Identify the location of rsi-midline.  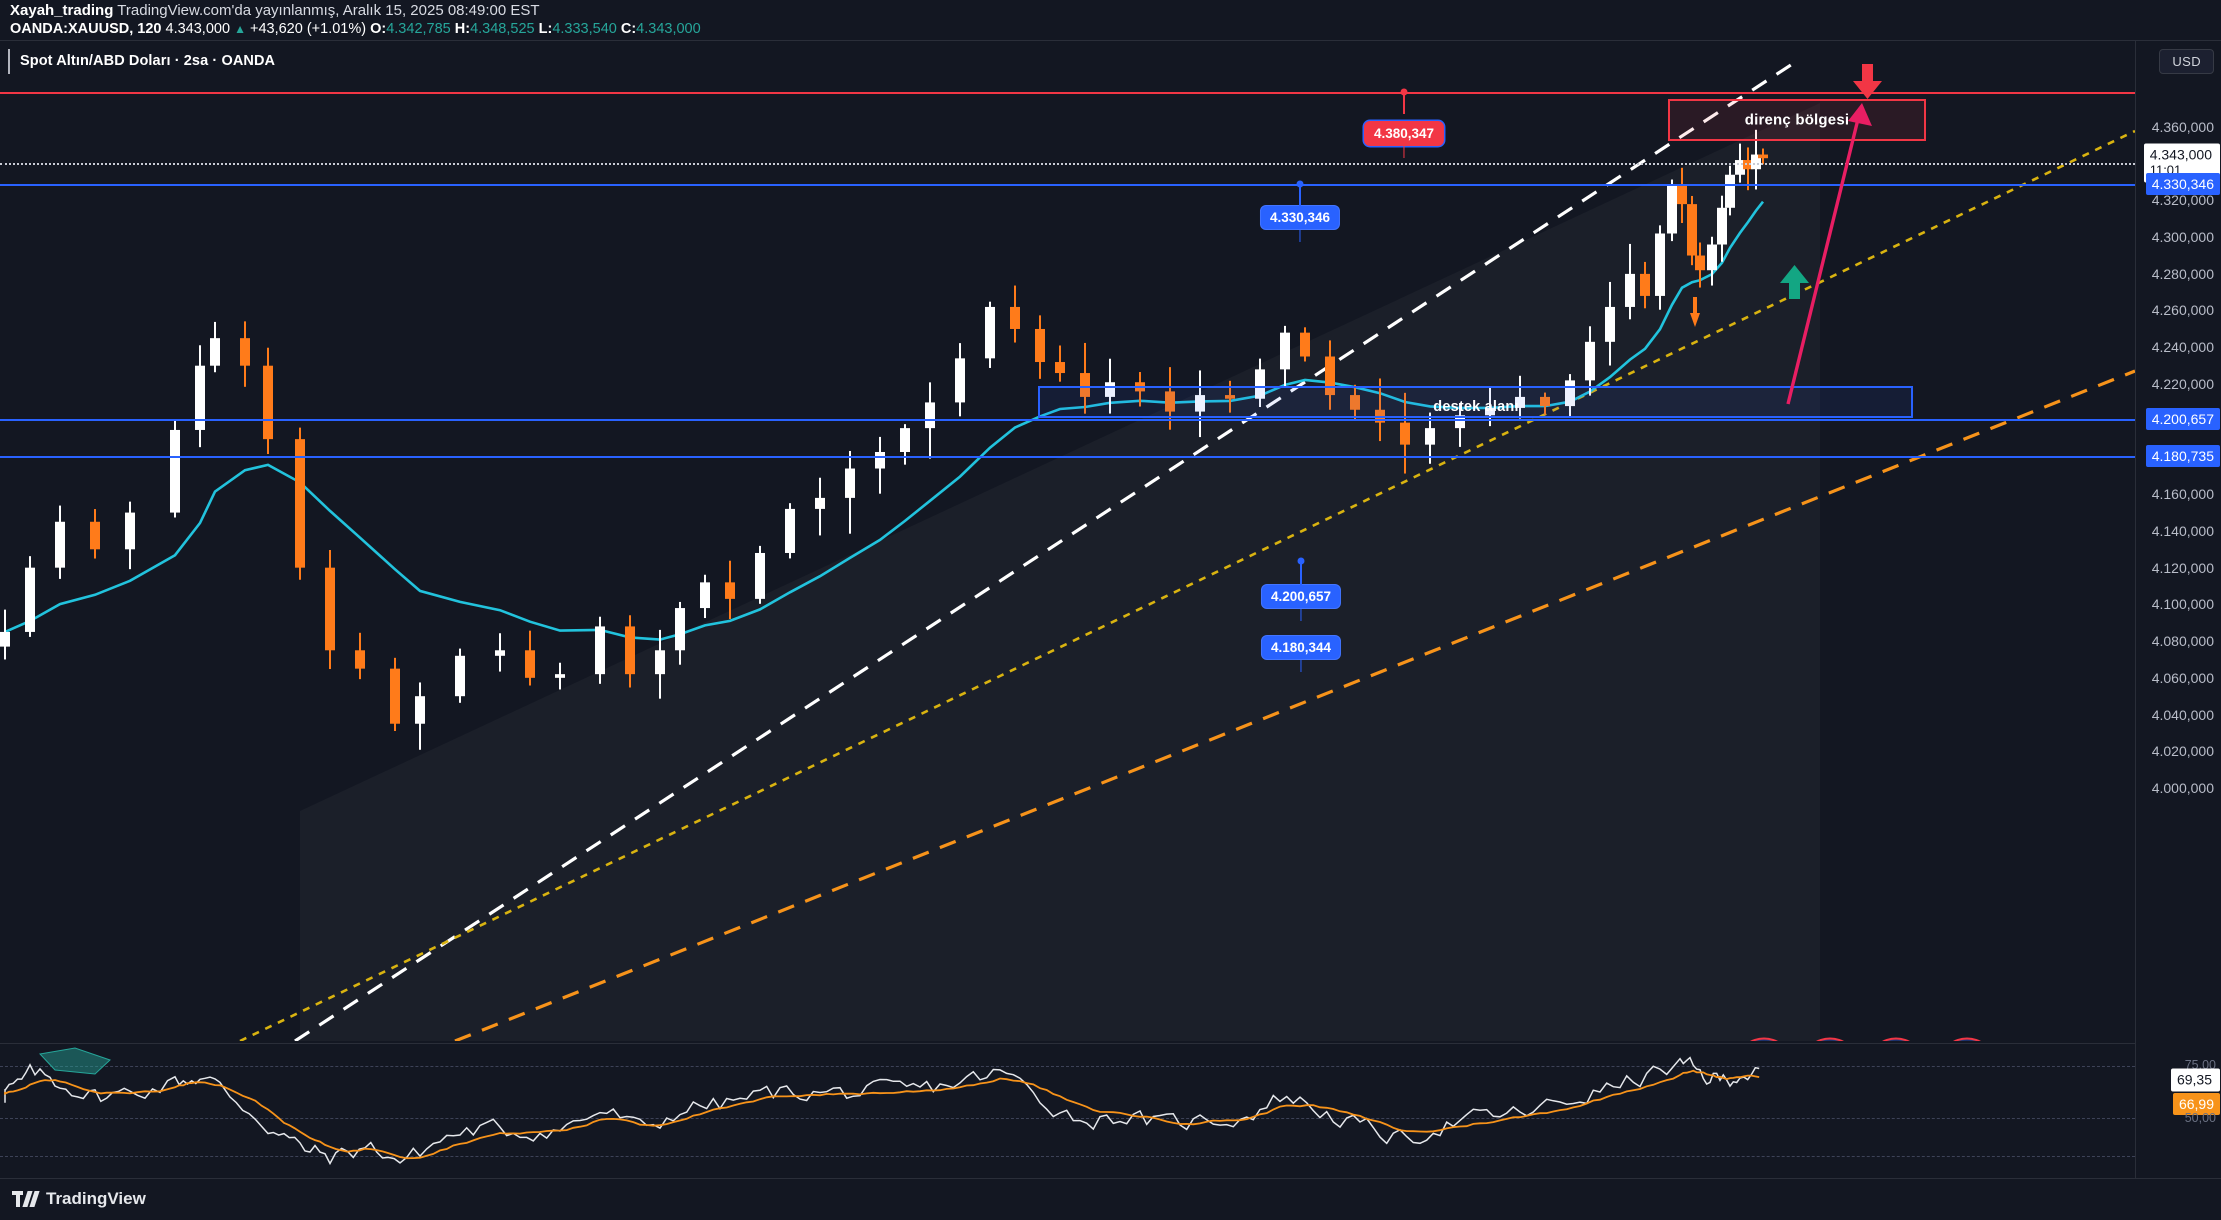
(1067, 1118).